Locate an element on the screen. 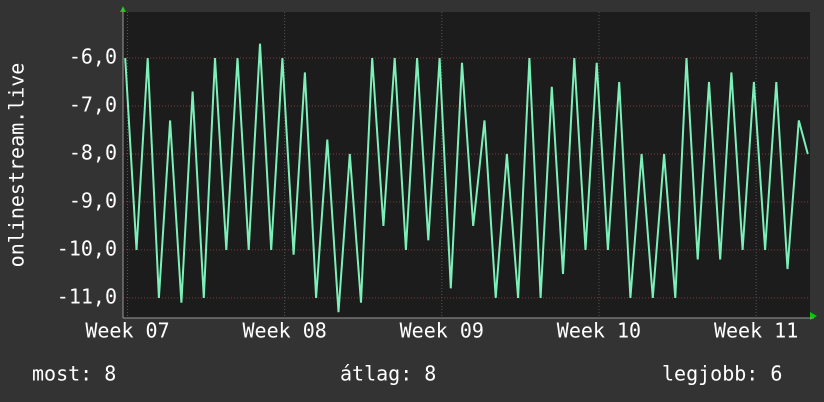 This screenshot has width=824, height=402. y-tick-label: -9,0 is located at coordinates (93, 200).